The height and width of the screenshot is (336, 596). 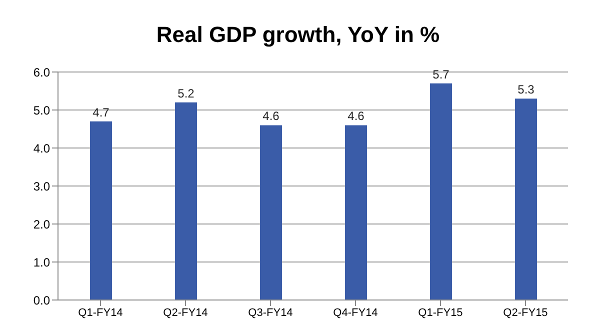 What do you see at coordinates (100, 312) in the screenshot?
I see `x-tick-label: Q1-FY14` at bounding box center [100, 312].